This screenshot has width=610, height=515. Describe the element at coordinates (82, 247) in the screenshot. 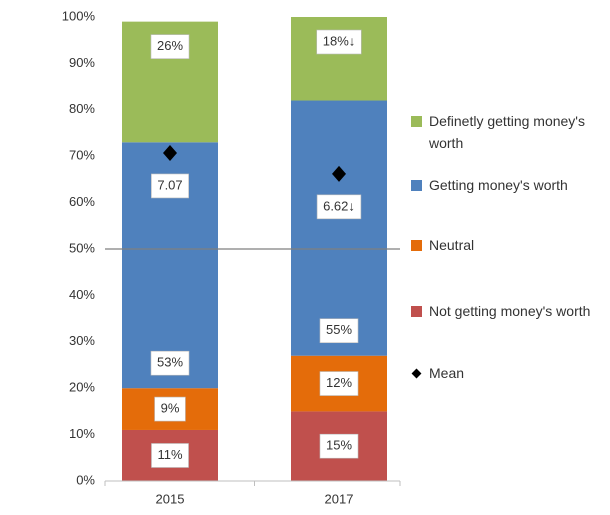

I see `y-tick-label: 50%` at that location.